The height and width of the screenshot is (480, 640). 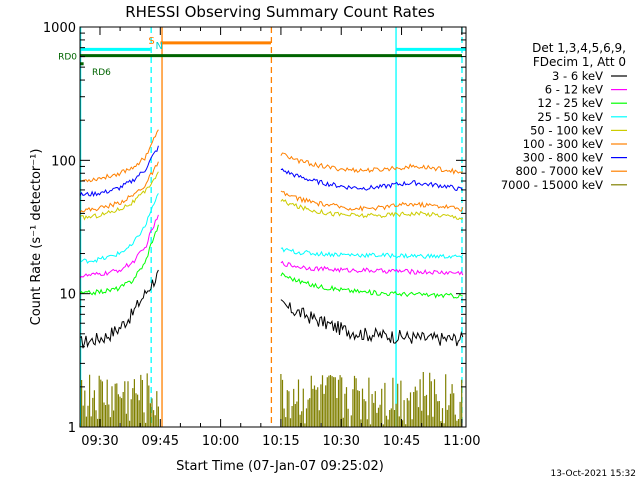 I want to click on y-axis-label: Count Rate (s⁻¹ detector⁻¹), so click(x=36, y=237).